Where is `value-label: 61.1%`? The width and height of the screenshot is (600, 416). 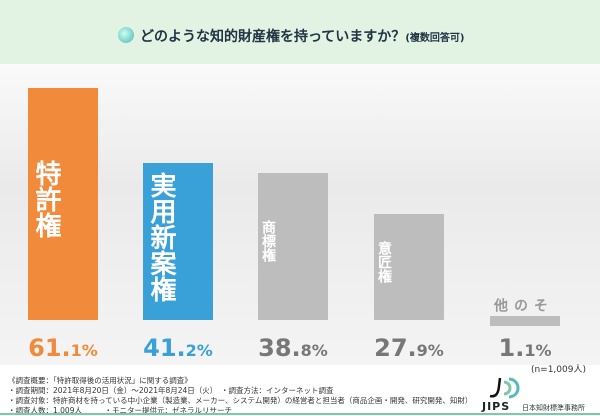
value-label: 61.1% is located at coordinates (63, 348).